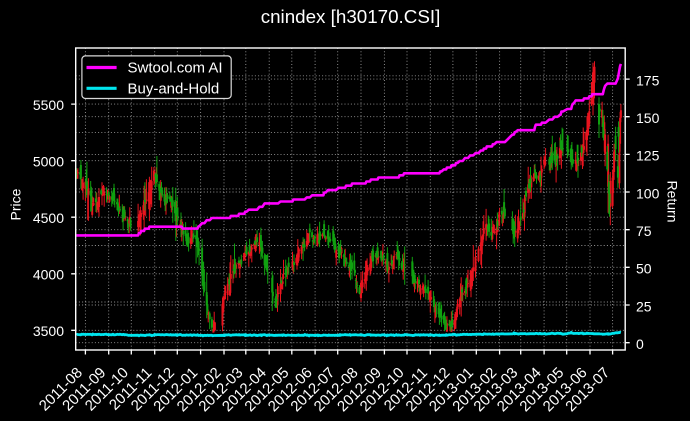 This screenshot has height=421, width=690. I want to click on svg-text: 4500, so click(48, 218).